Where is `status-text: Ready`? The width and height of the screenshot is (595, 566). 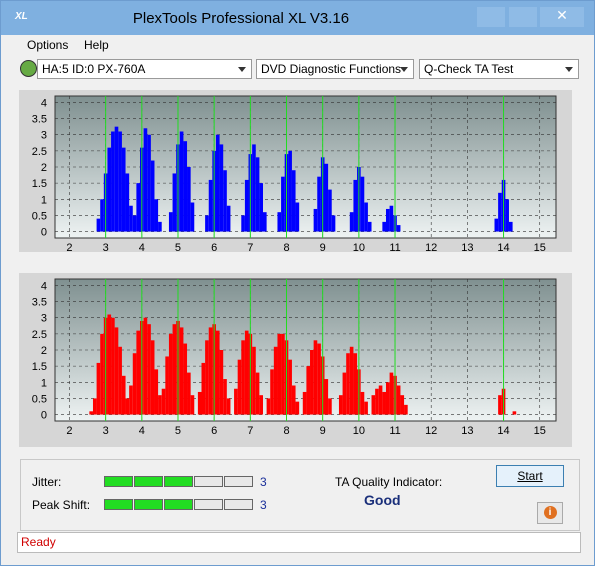 status-text: Ready is located at coordinates (38, 542).